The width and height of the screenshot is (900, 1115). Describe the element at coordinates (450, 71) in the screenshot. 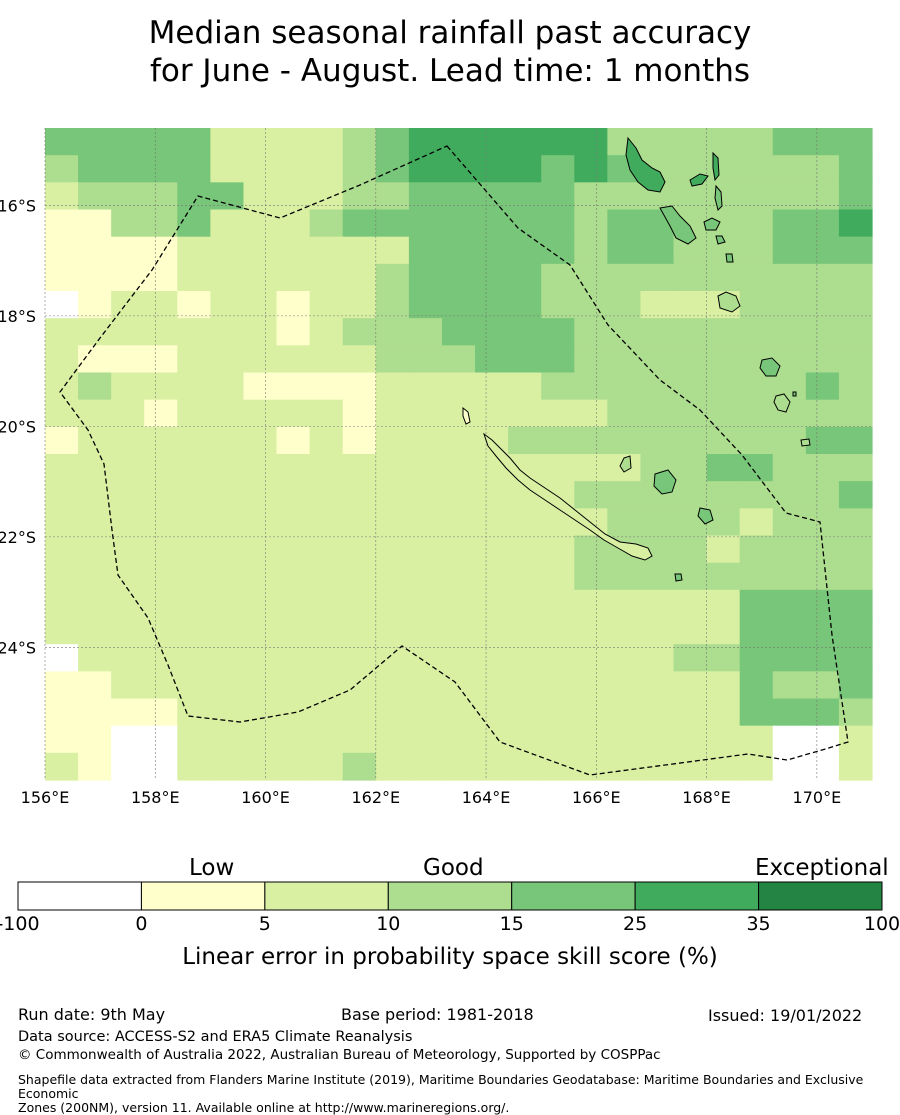

I see `title-line-2: for June - August. Lead time: 1 months` at that location.